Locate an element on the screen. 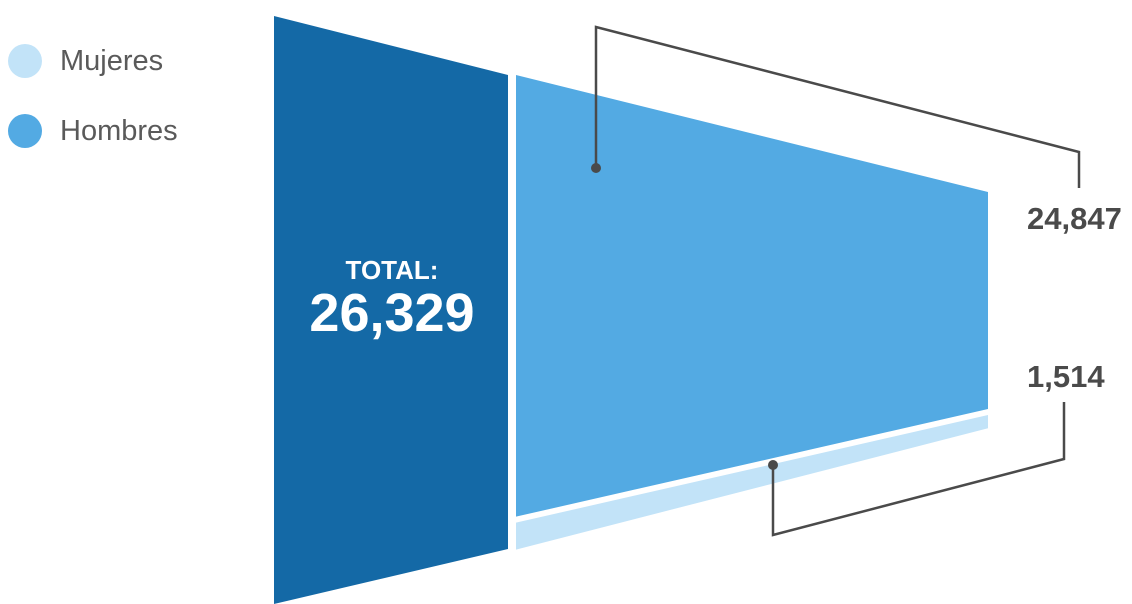 Image resolution: width=1132 pixels, height=604 pixels. value-label-men: 24,847 is located at coordinates (1074, 218).